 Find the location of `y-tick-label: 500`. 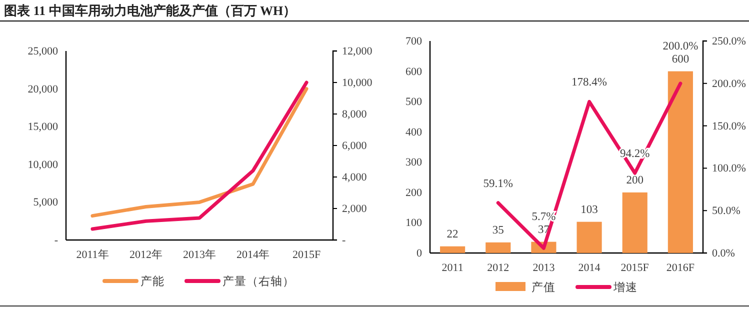

y-tick-label: 500 is located at coordinates (414, 102).